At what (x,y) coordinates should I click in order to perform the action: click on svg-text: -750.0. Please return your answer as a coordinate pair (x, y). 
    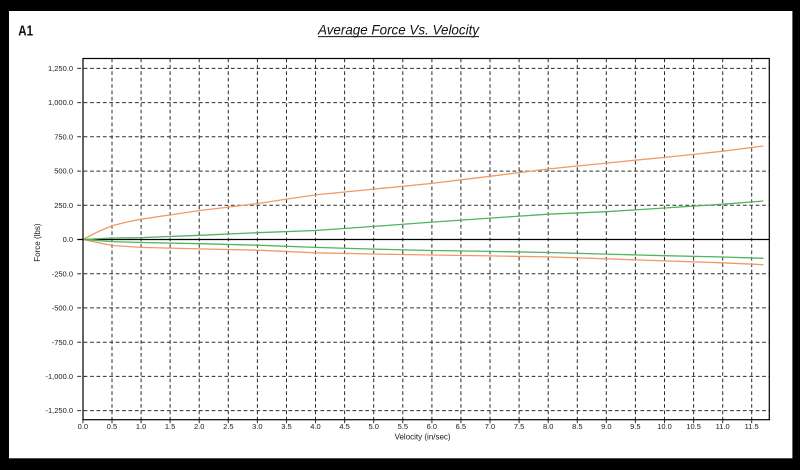
    Looking at the image, I should click on (62, 342).